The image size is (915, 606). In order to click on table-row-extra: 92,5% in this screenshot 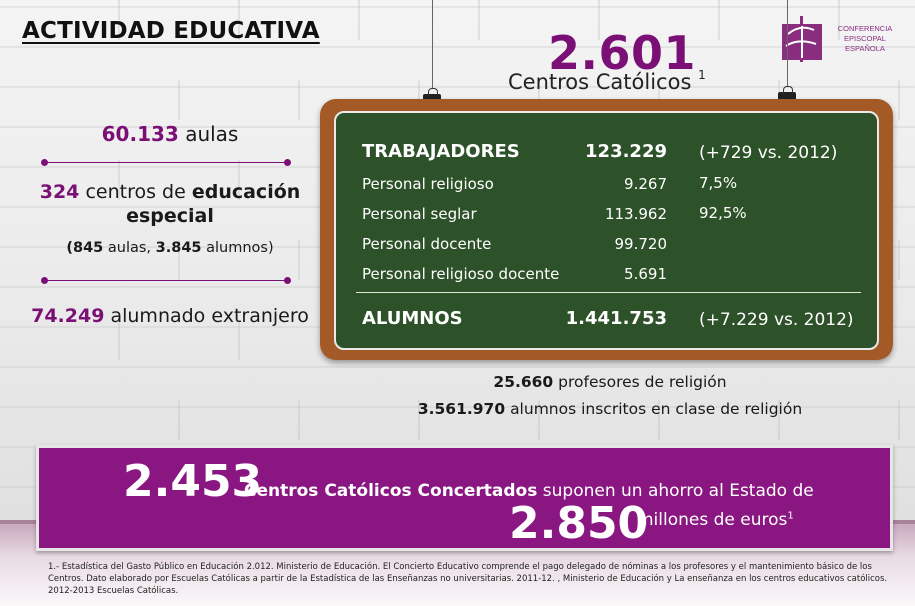, I will do `click(723, 213)`.